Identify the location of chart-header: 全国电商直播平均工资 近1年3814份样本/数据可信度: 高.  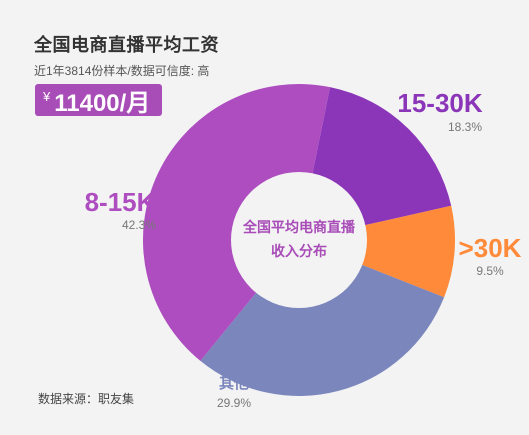
(126, 55).